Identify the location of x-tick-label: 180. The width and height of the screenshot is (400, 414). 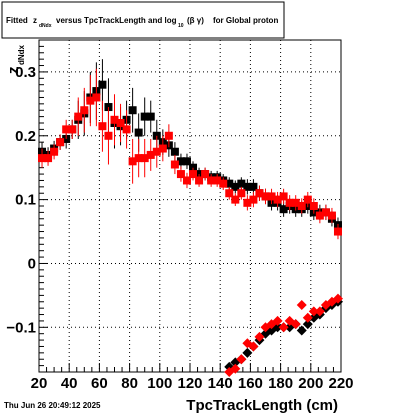
(280, 383).